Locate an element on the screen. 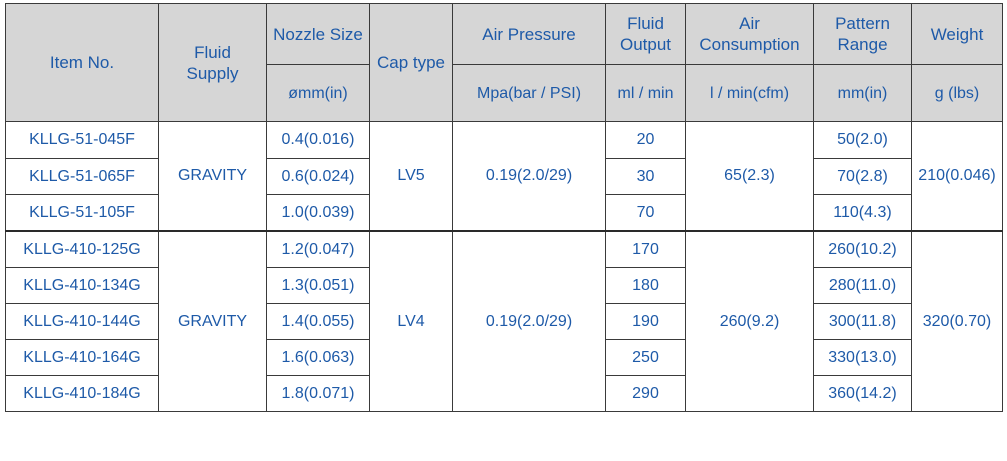 This screenshot has width=1007, height=461. fluid-output-cell: 190 is located at coordinates (645, 321).